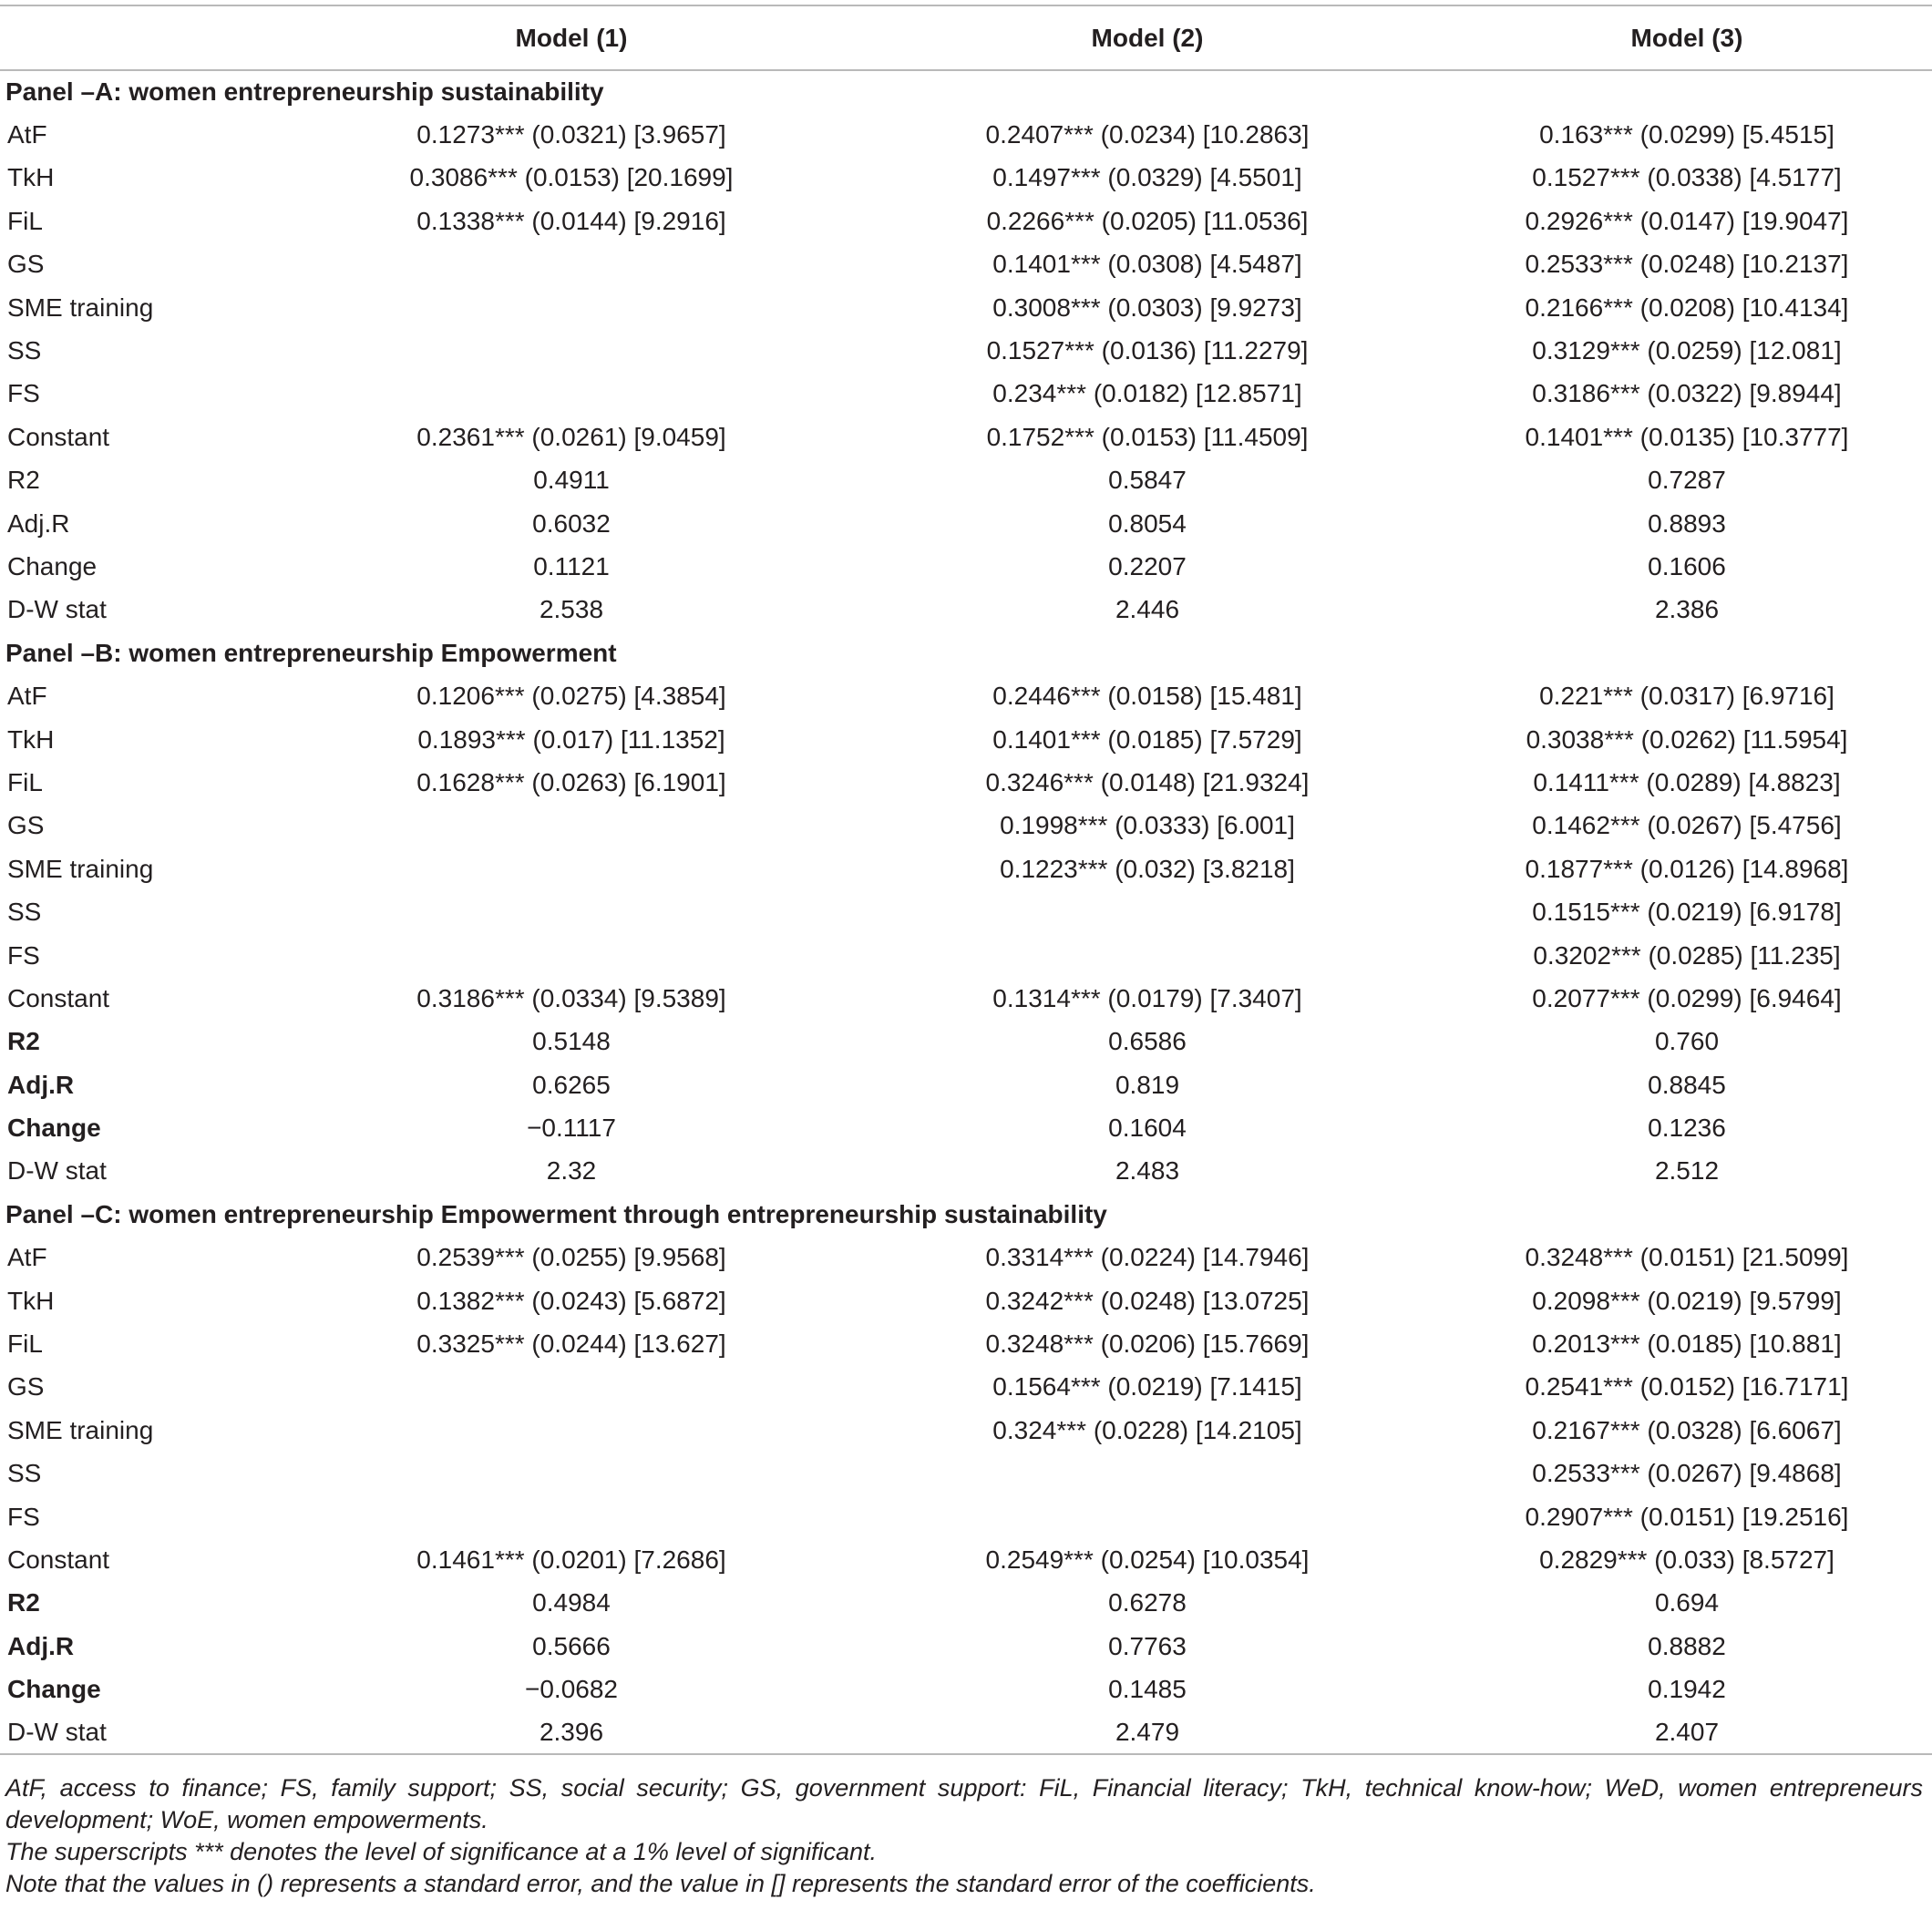 The height and width of the screenshot is (1920, 1932). I want to click on cell-model-1: 0.1628*** (0.0263) [6.1901], so click(571, 781).